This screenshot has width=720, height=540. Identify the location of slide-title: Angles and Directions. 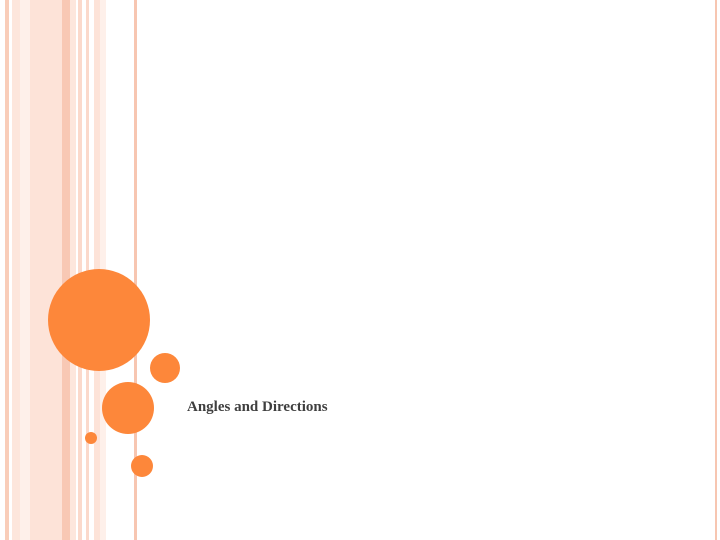
(257, 407).